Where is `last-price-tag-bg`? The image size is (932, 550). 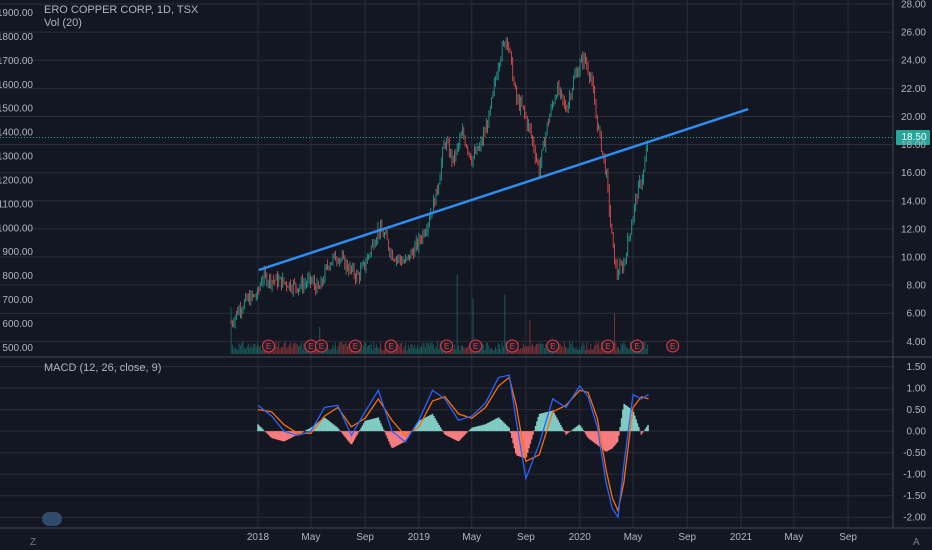
last-price-tag-bg is located at coordinates (913, 138).